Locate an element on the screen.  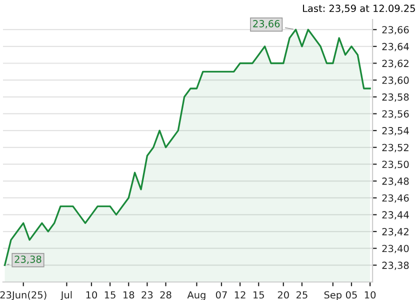
y-tick-label: 23,56 is located at coordinates (395, 114).